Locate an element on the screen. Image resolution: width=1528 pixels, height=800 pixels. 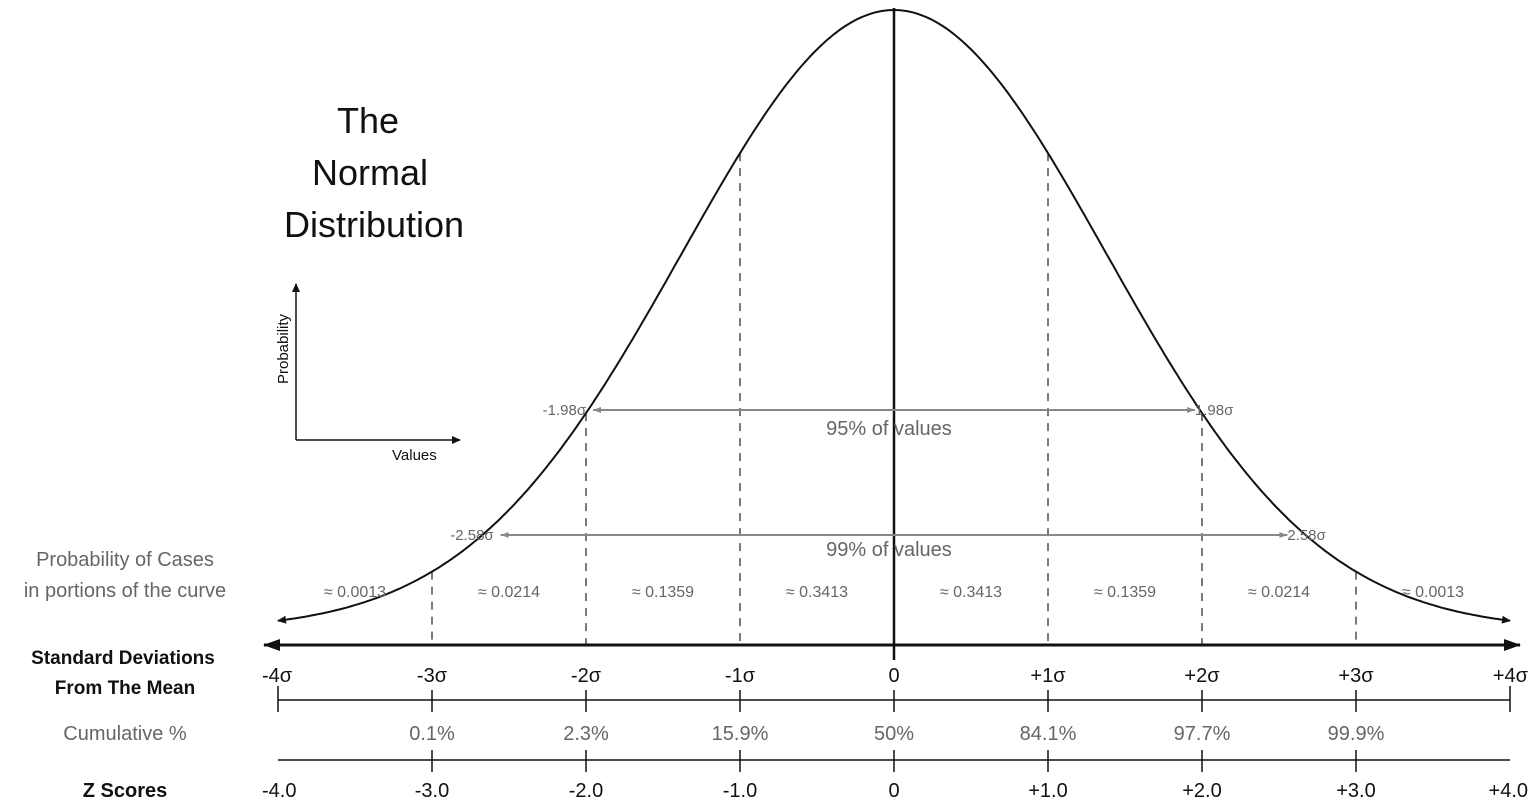
interval-95-label: 95% of values is located at coordinates (889, 429).